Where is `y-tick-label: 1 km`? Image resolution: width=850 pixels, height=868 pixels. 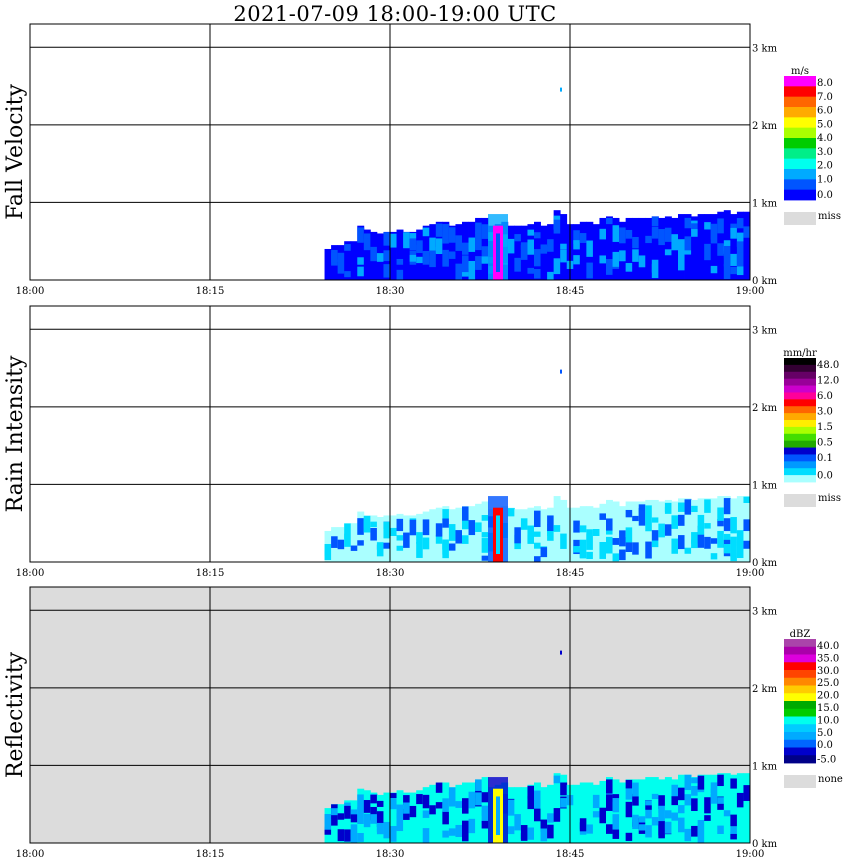 y-tick-label: 1 km is located at coordinates (765, 766).